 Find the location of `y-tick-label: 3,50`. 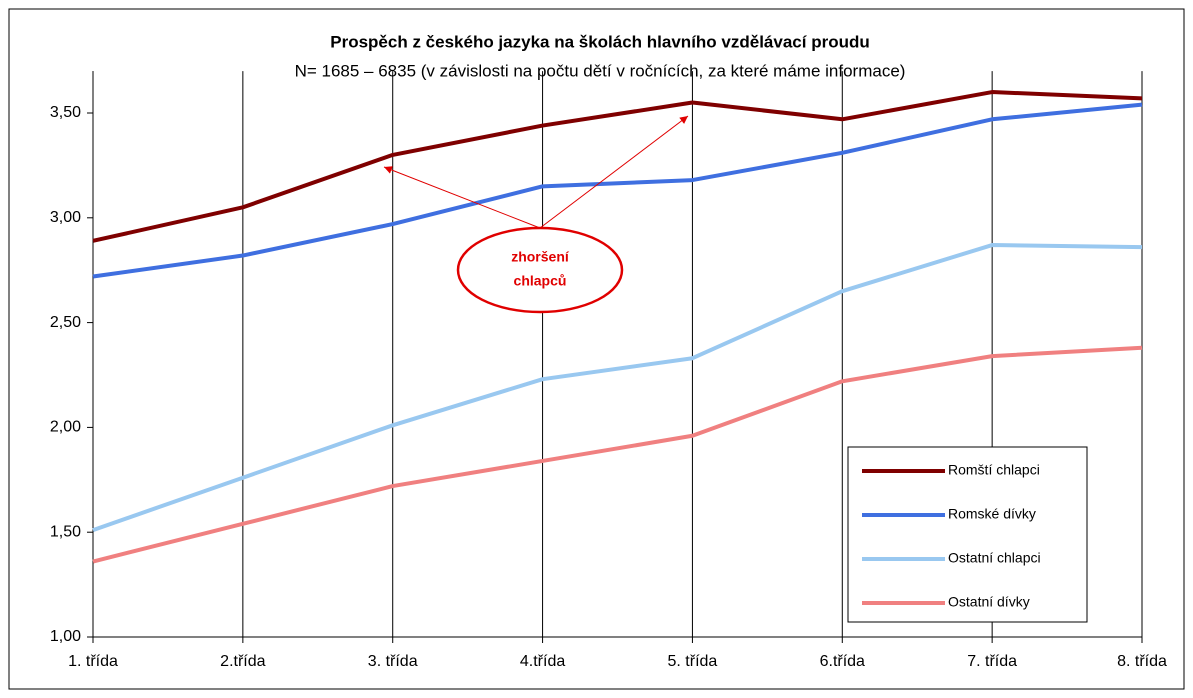

y-tick-label: 3,50 is located at coordinates (65, 112).